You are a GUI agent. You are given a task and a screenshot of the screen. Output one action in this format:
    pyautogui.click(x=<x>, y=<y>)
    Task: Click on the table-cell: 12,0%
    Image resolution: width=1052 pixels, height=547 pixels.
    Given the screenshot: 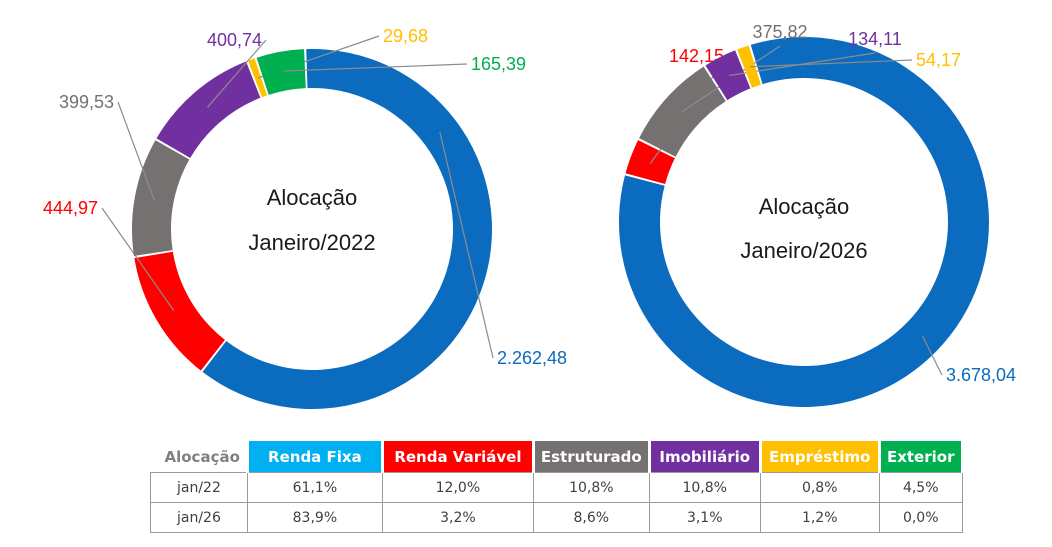 What is the action you would take?
    pyautogui.click(x=457, y=487)
    